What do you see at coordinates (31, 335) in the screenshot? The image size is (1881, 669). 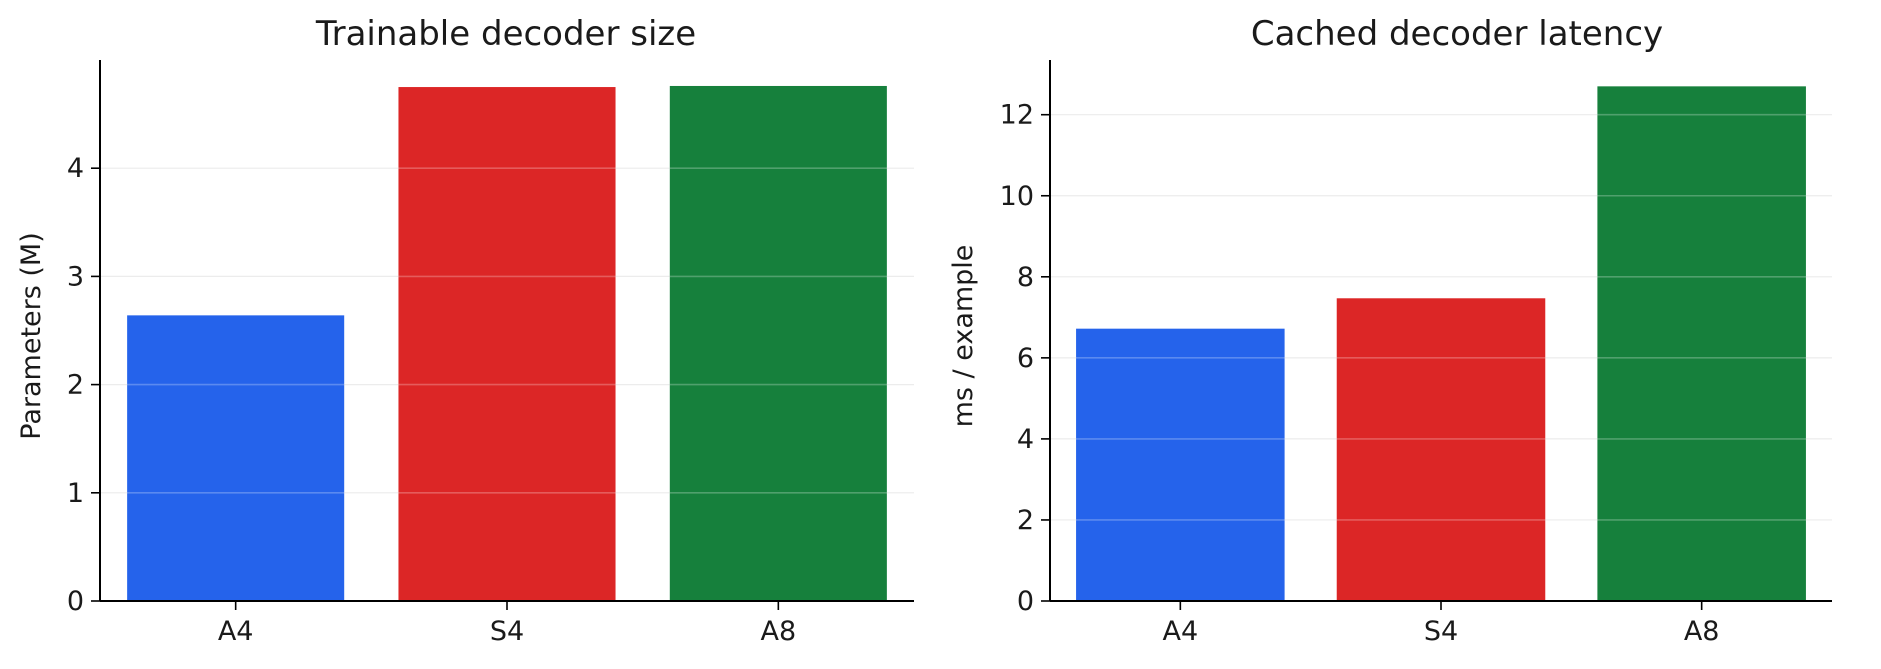 I see `y-axis-label: Parameters (M)` at bounding box center [31, 335].